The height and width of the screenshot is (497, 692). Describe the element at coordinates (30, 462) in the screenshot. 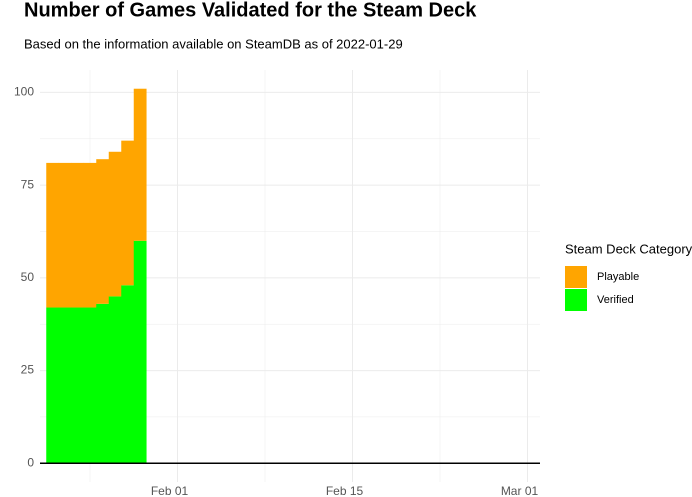

I see `y-tick-label: 0` at that location.